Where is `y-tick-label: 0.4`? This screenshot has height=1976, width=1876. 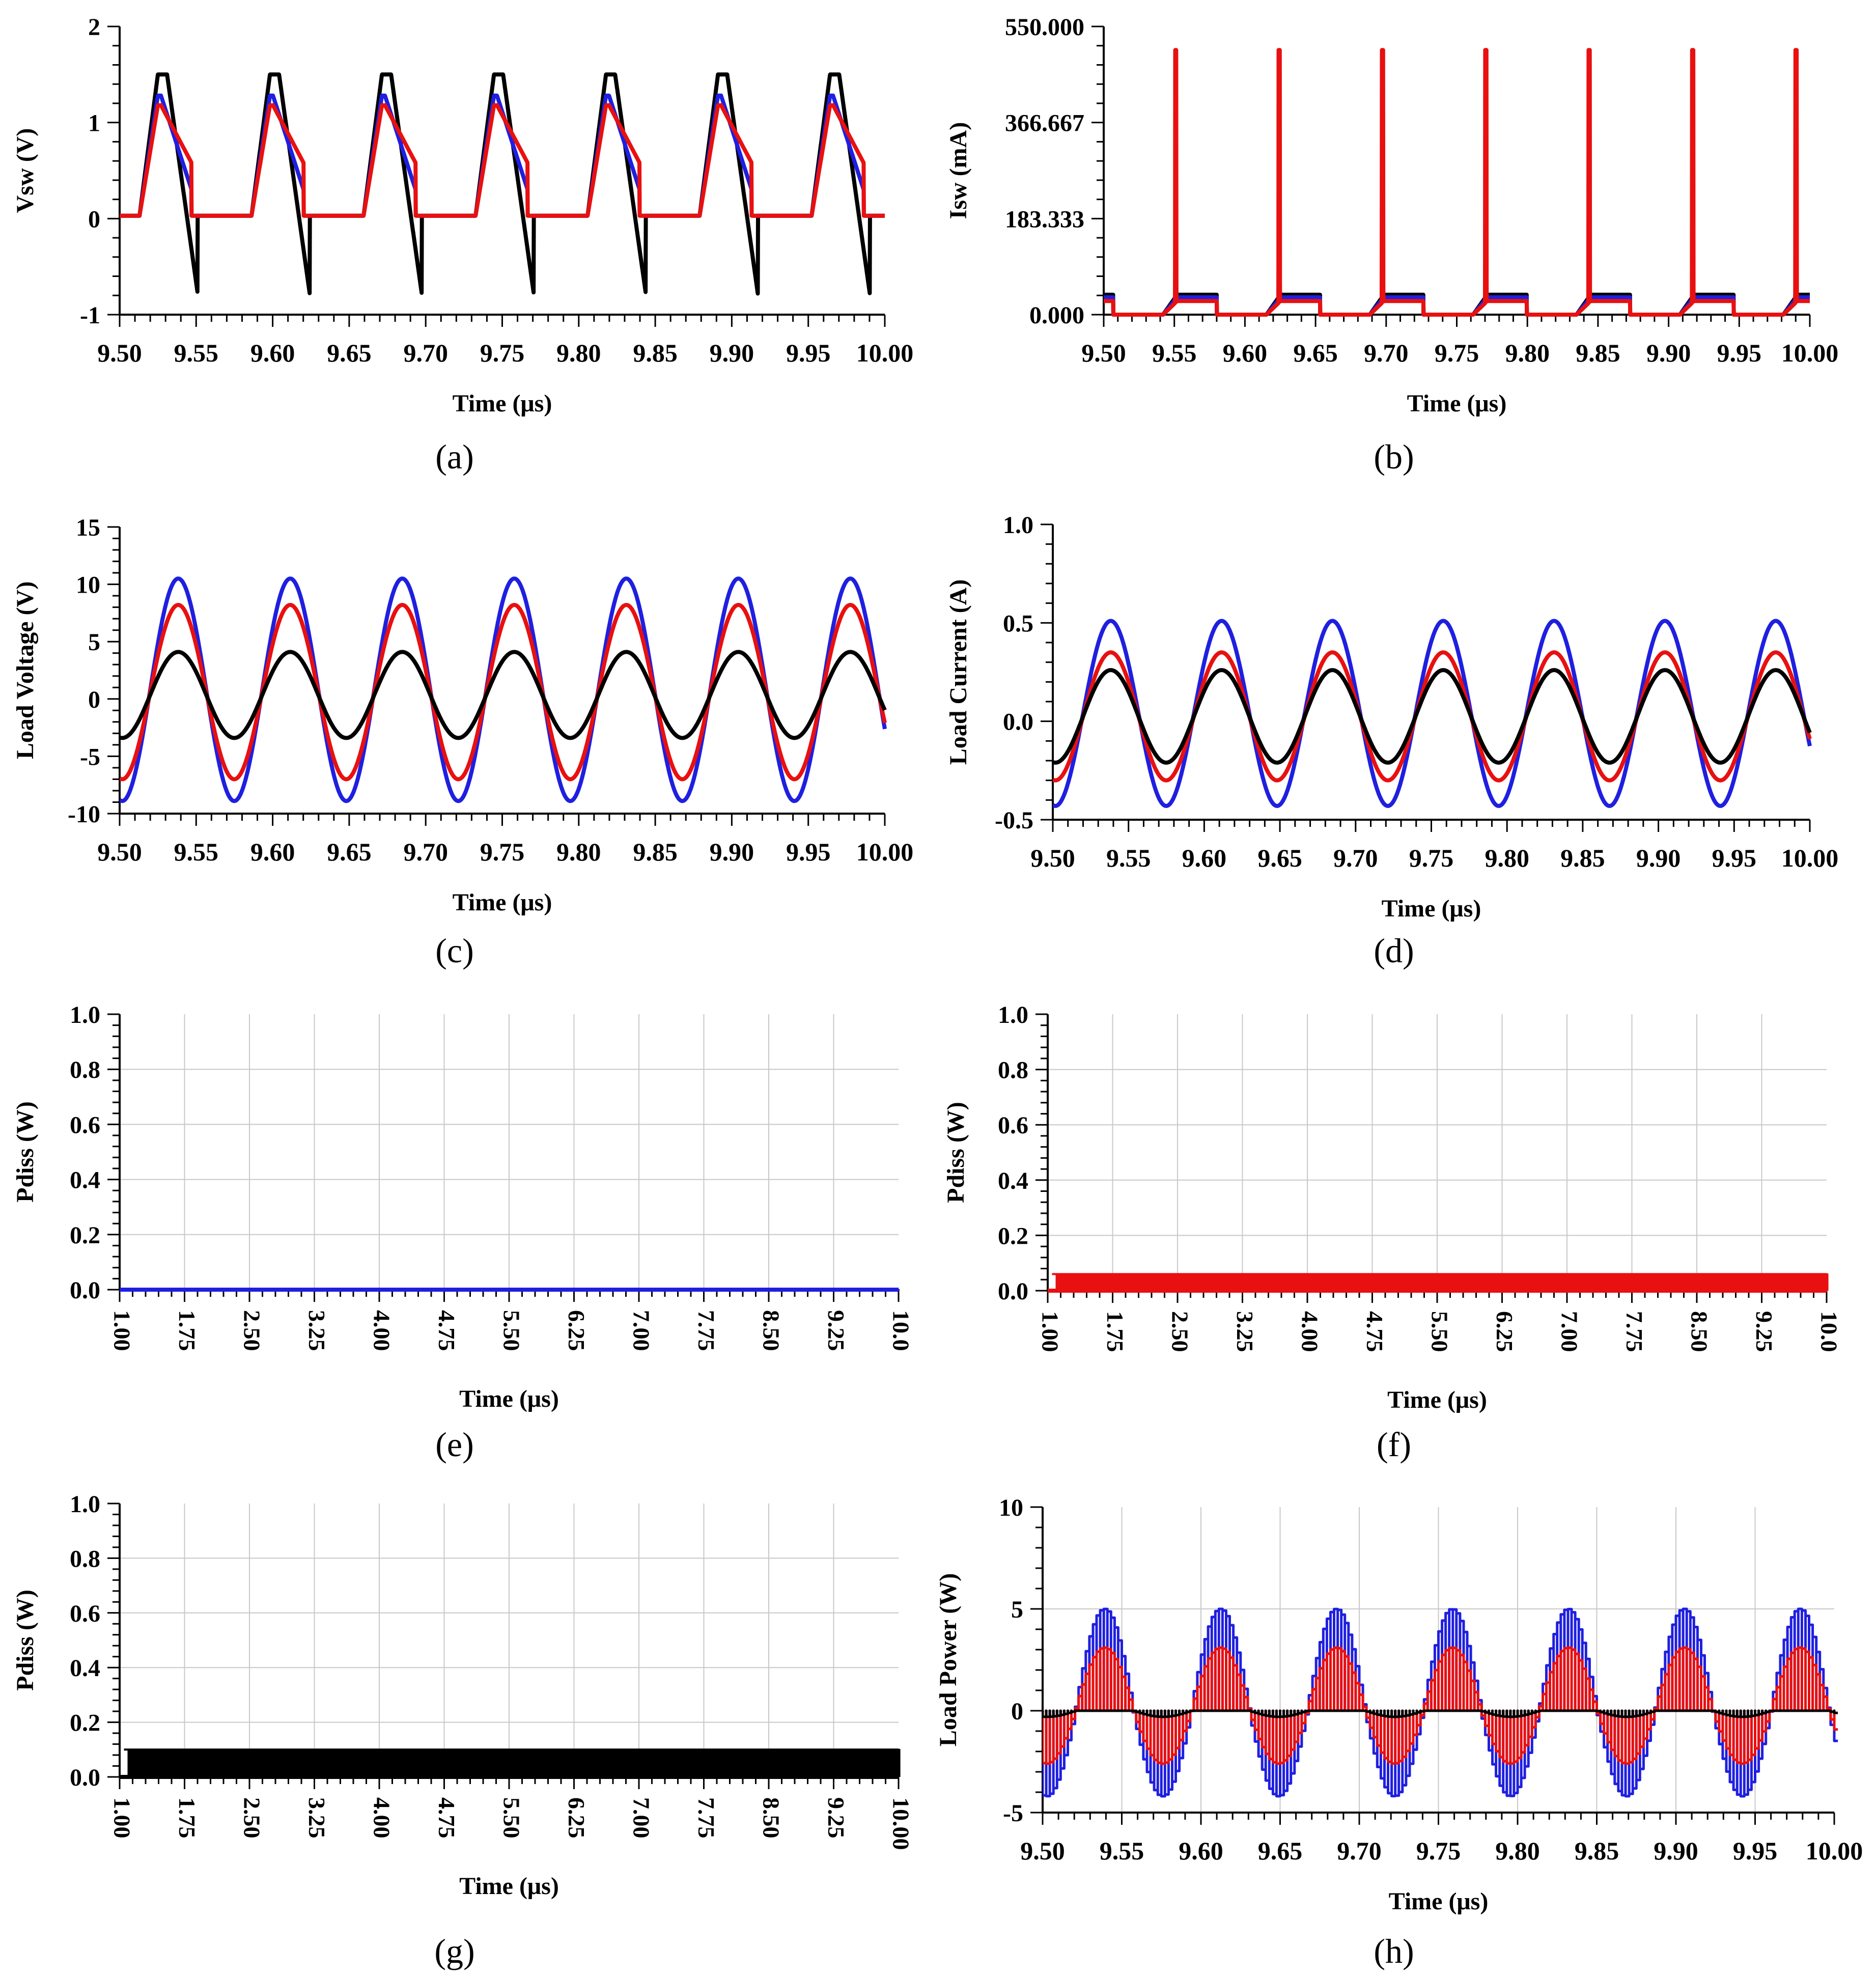 y-tick-label: 0.4 is located at coordinates (85, 1668).